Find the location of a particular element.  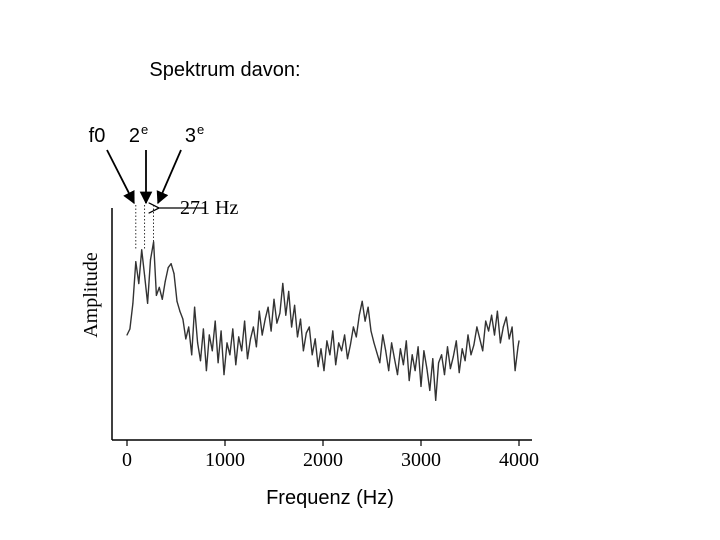

x-tick-label: 4000 is located at coordinates (519, 460).